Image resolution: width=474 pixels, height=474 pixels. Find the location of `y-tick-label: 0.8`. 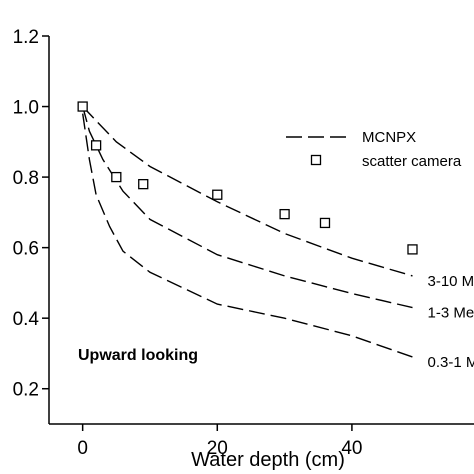

y-tick-label: 0.8 is located at coordinates (26, 178).